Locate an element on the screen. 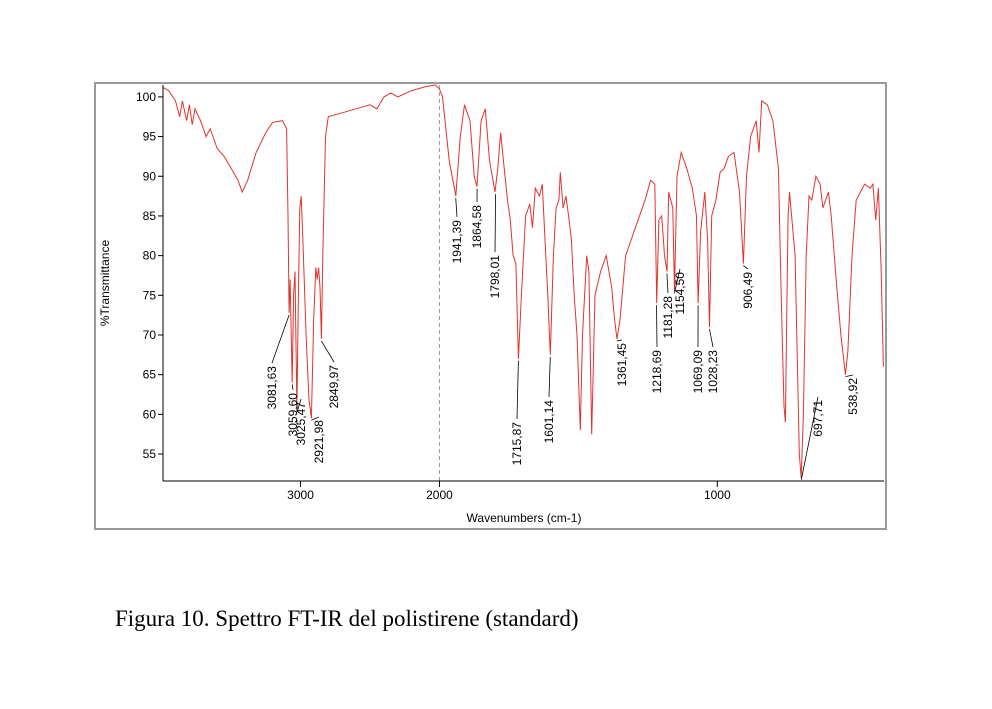 This screenshot has width=992, height=709. annotation-label: 538,92 is located at coordinates (853, 396).